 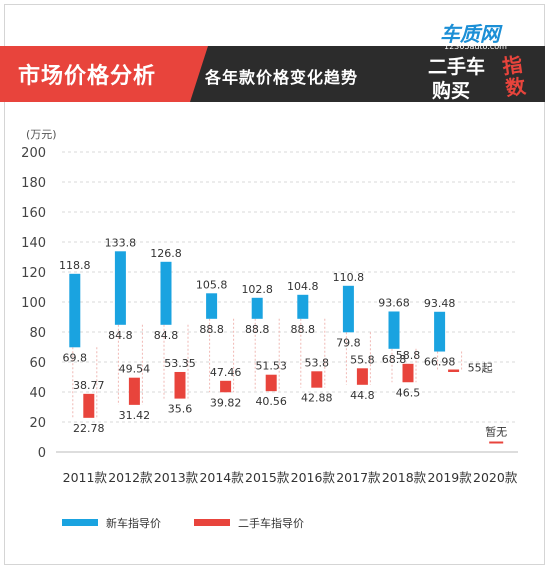 What do you see at coordinates (226, 372) in the screenshot?
I see `used-car-high-label: 47.46` at bounding box center [226, 372].